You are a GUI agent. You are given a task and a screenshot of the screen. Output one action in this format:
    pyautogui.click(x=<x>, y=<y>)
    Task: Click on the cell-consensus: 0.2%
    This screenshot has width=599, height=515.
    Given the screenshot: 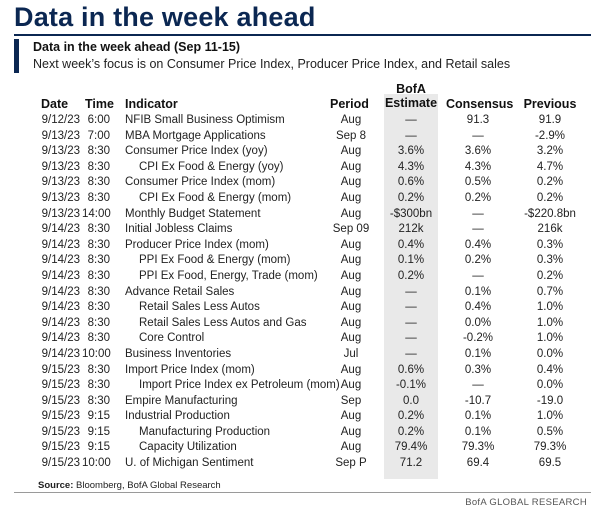 What is the action you would take?
    pyautogui.click(x=478, y=197)
    